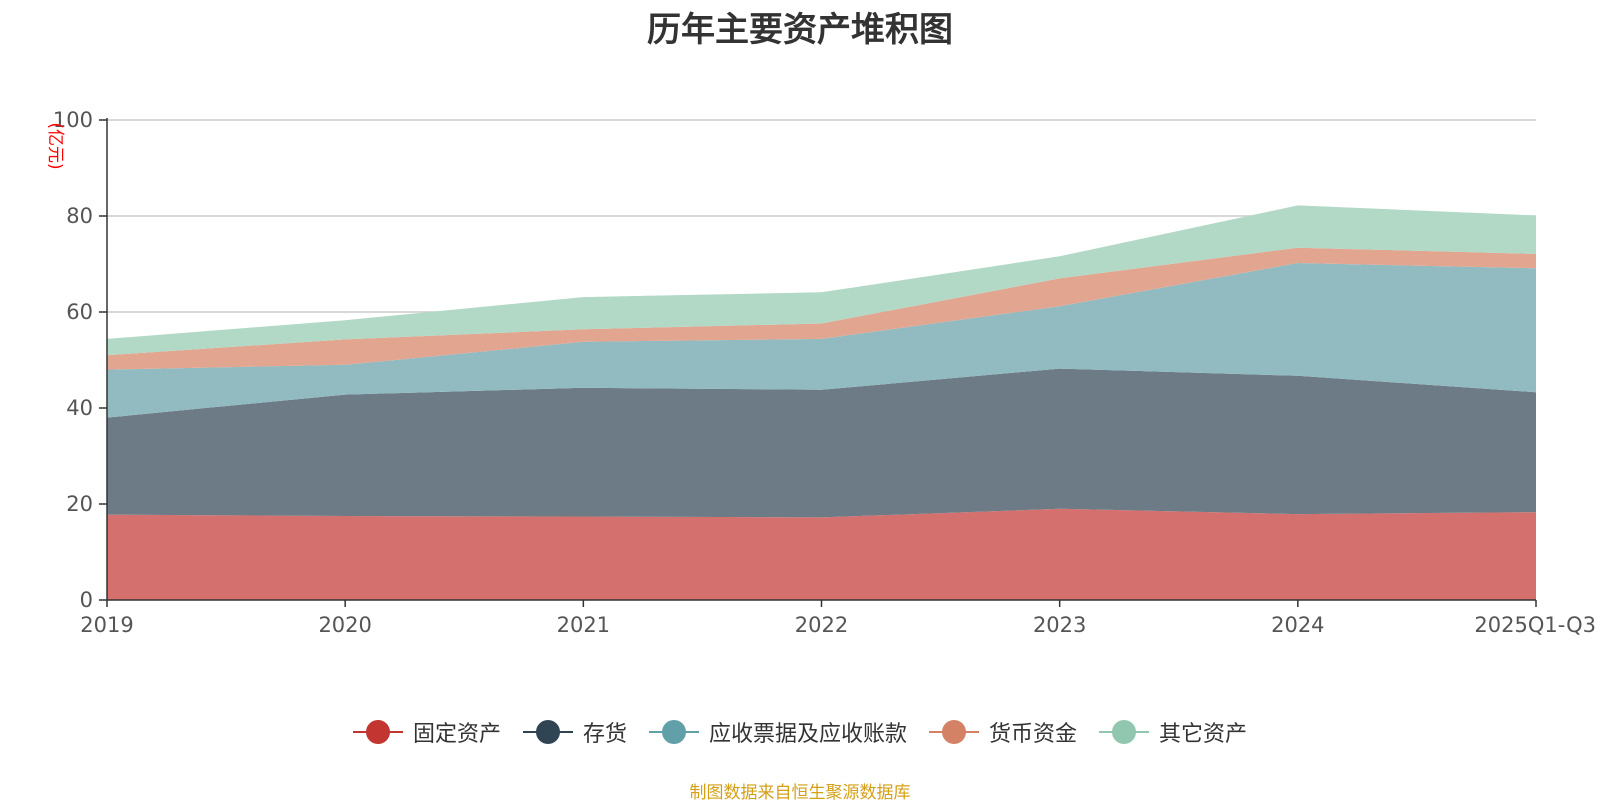  I want to click on y-axis-unit-label: (亿元), so click(55, 145).